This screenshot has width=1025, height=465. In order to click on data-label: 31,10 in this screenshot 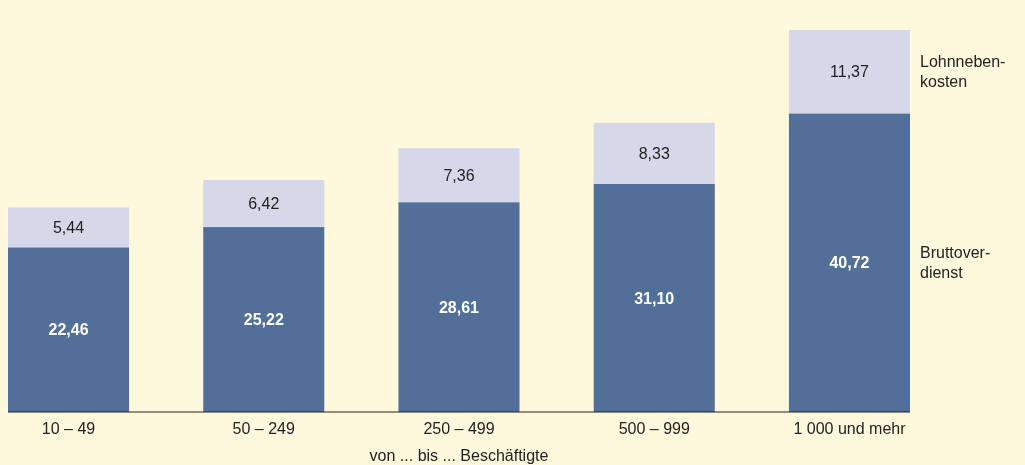, I will do `click(654, 298)`.